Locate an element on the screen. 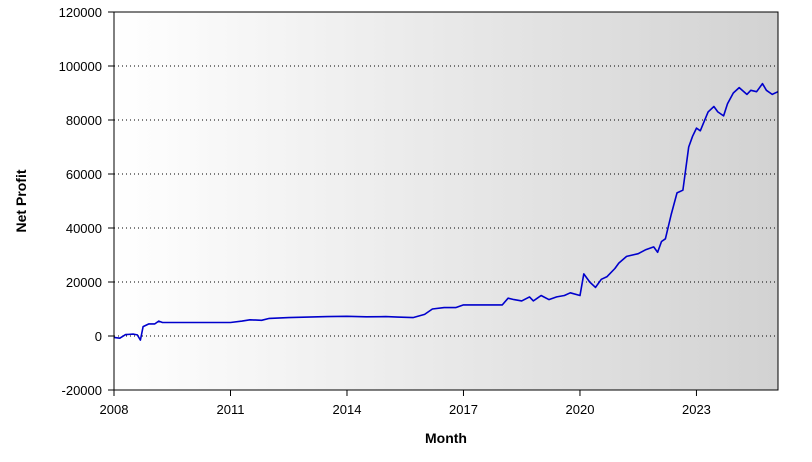 Image resolution: width=812 pixels, height=462 pixels. x-tick-label: 2017 is located at coordinates (463, 409).